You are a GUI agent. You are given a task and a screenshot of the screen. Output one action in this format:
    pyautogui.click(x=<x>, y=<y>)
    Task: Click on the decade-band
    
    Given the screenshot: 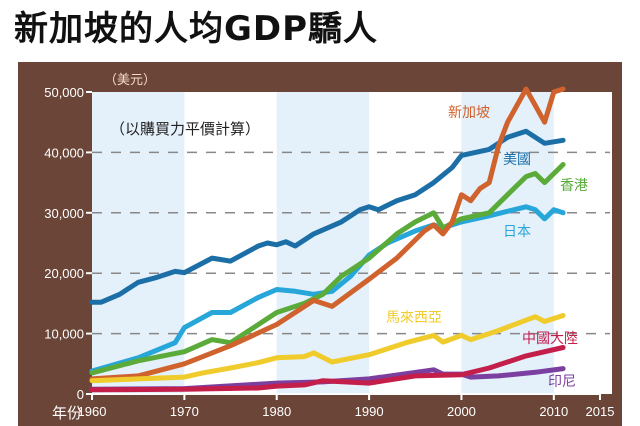 What is the action you would take?
    pyautogui.click(x=507, y=243)
    